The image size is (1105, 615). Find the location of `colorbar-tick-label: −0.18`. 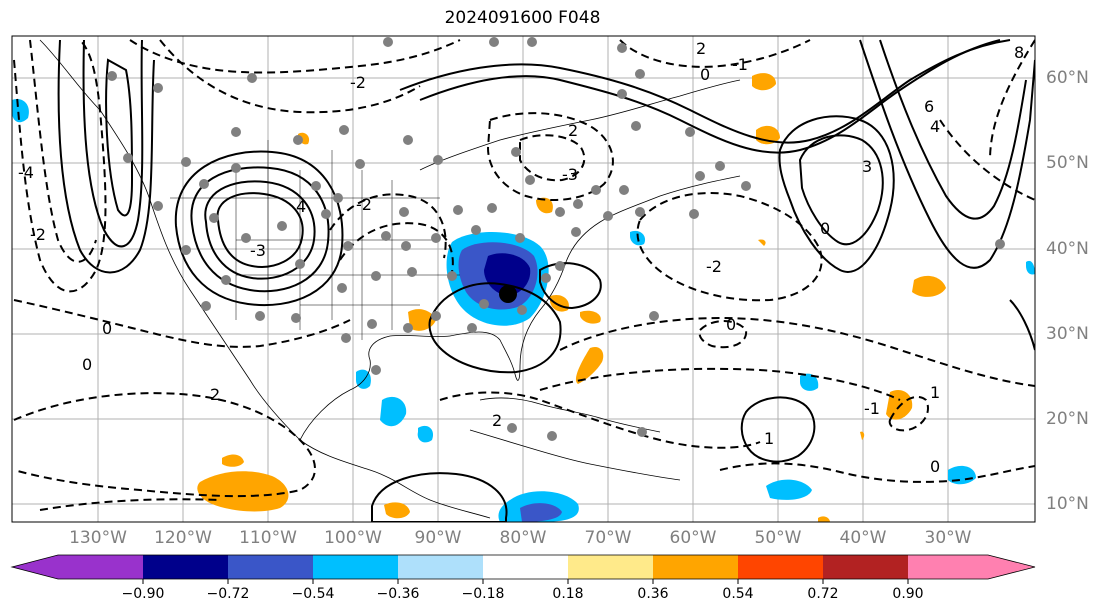

colorbar-tick-label: −0.18 is located at coordinates (483, 594).